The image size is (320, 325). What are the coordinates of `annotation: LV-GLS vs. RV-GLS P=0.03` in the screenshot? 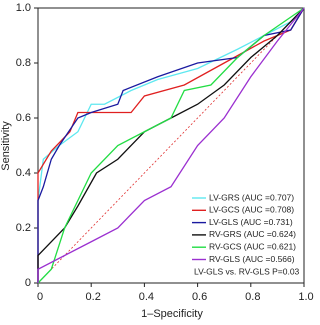 It's located at (247, 271).